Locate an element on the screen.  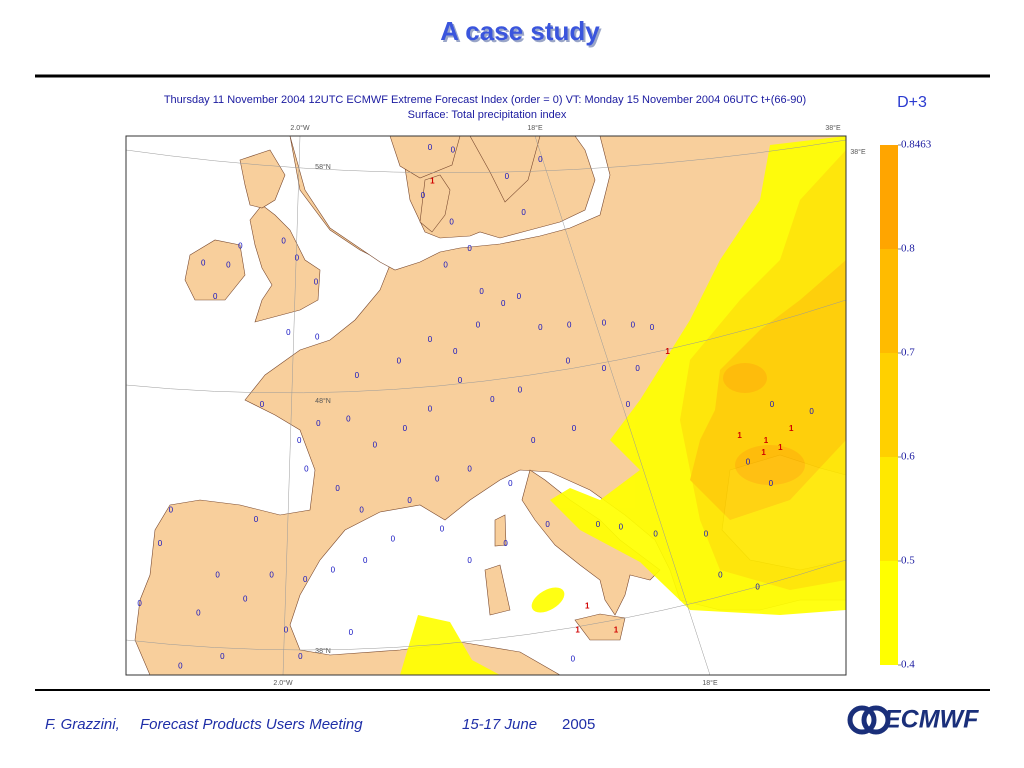
meridian is located at coordinates (622, 405).